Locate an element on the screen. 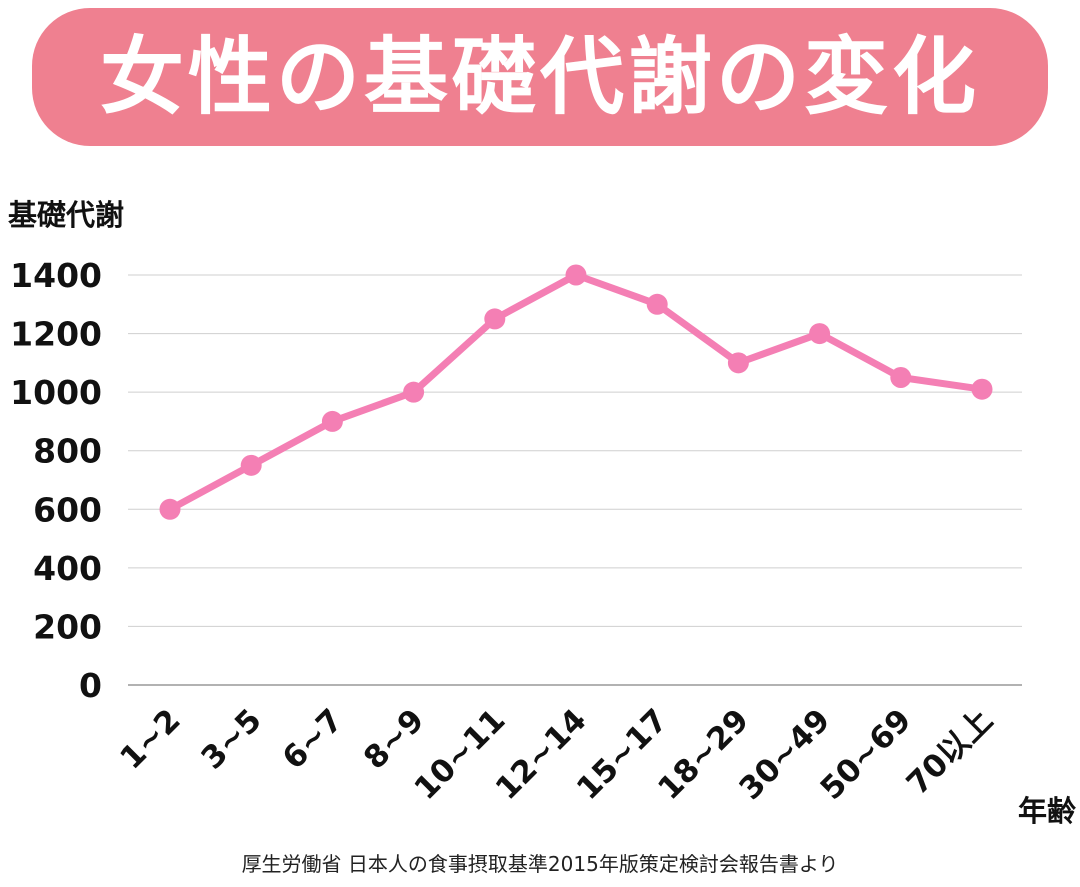  title-banner: 女性の基礎代謝の変化 is located at coordinates (540, 77).